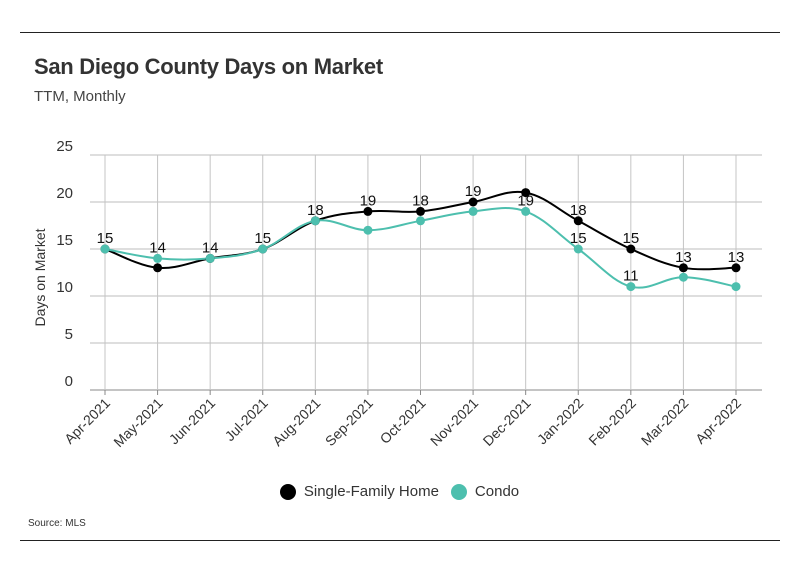 The image size is (799, 575). I want to click on x-tick-label: Sep-2021, so click(349, 422).